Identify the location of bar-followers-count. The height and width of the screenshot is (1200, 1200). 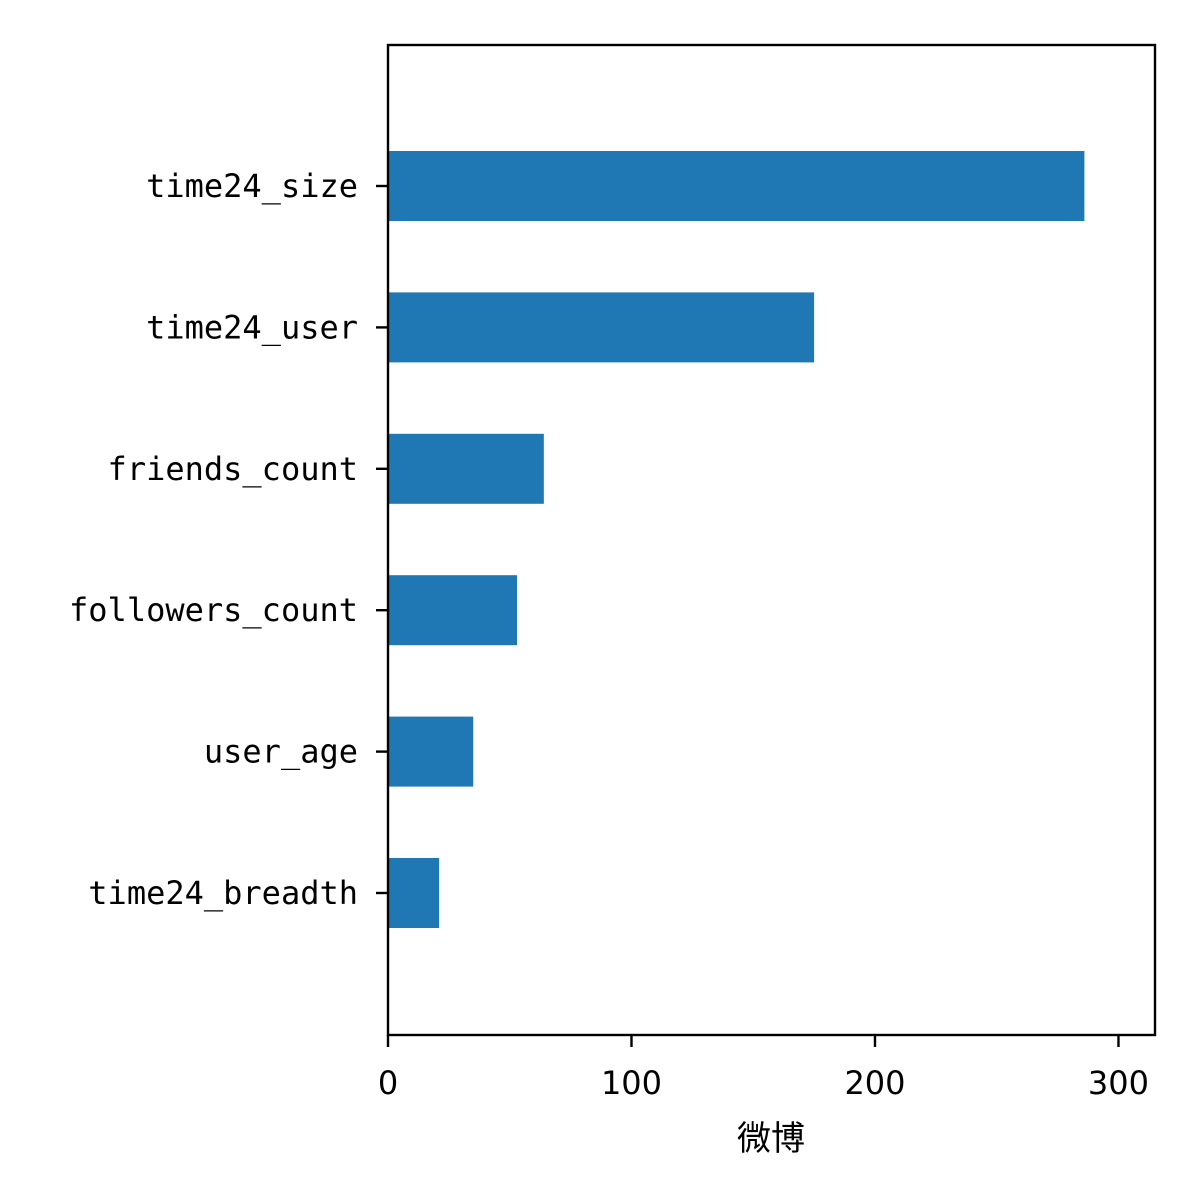
(453, 610).